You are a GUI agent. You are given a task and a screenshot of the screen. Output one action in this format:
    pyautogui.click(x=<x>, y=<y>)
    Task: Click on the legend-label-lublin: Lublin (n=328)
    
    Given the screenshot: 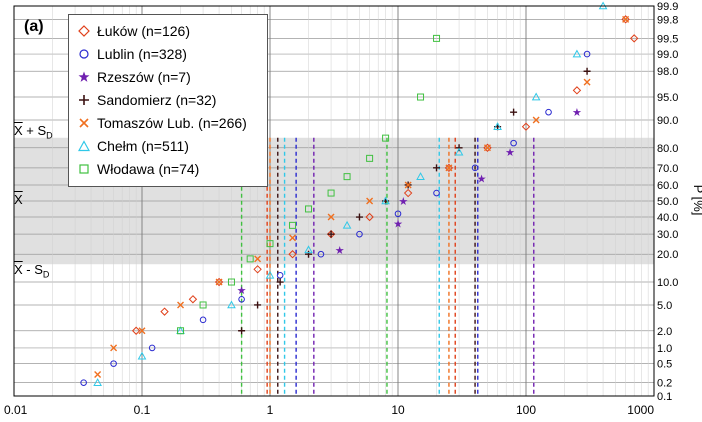 What is the action you would take?
    pyautogui.click(x=142, y=53)
    